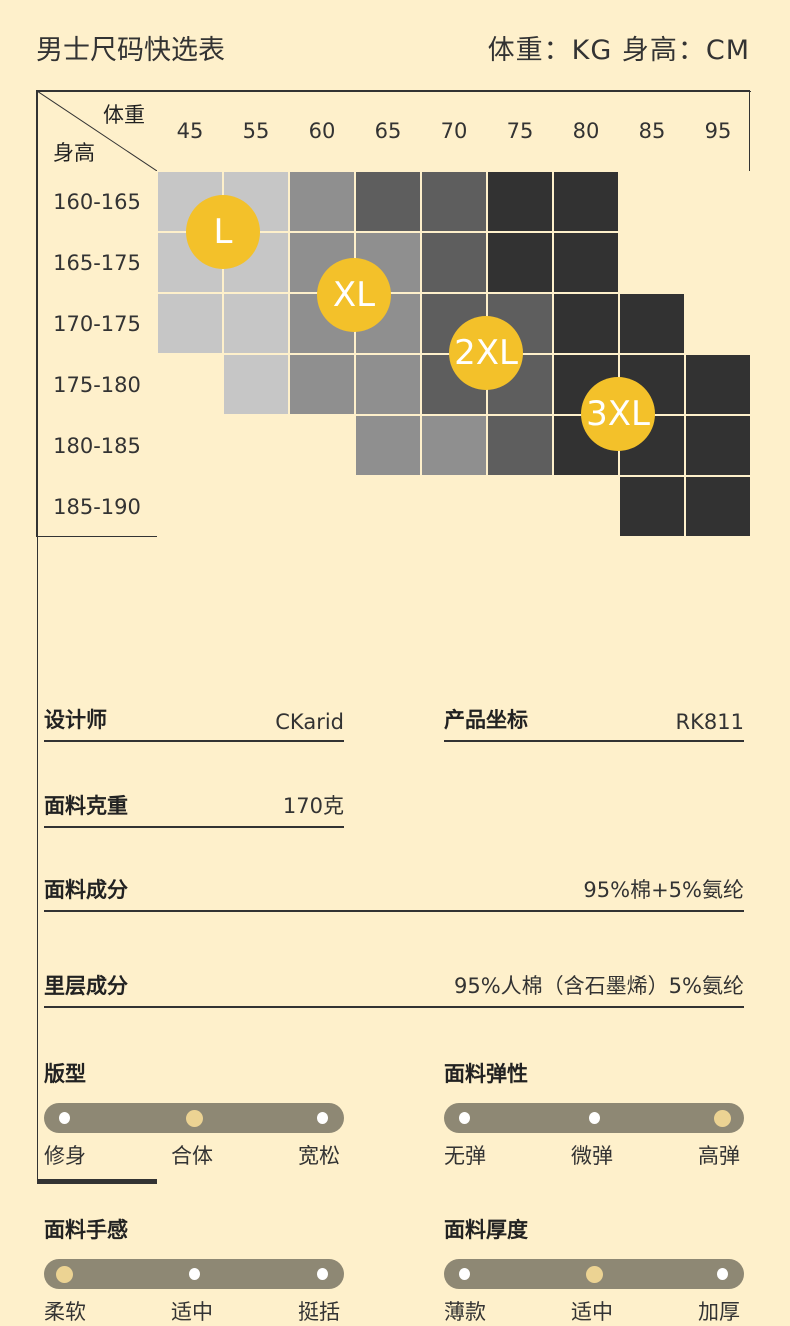 Image resolution: width=790 pixels, height=1326 pixels. What do you see at coordinates (354, 295) in the screenshot?
I see `size-badge-xl: XL` at bounding box center [354, 295].